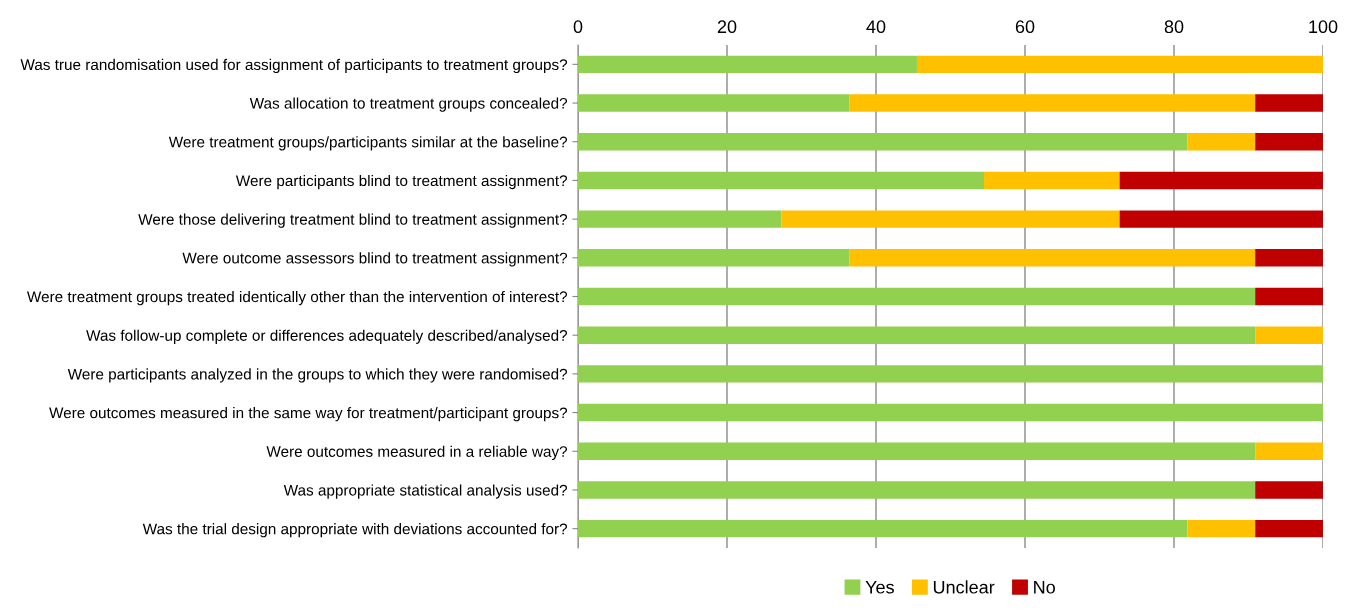  Describe the element at coordinates (297, 298) in the screenshot. I see `y-tick-label: Were treatment groups treated identically other than the intervention of interest?` at that location.